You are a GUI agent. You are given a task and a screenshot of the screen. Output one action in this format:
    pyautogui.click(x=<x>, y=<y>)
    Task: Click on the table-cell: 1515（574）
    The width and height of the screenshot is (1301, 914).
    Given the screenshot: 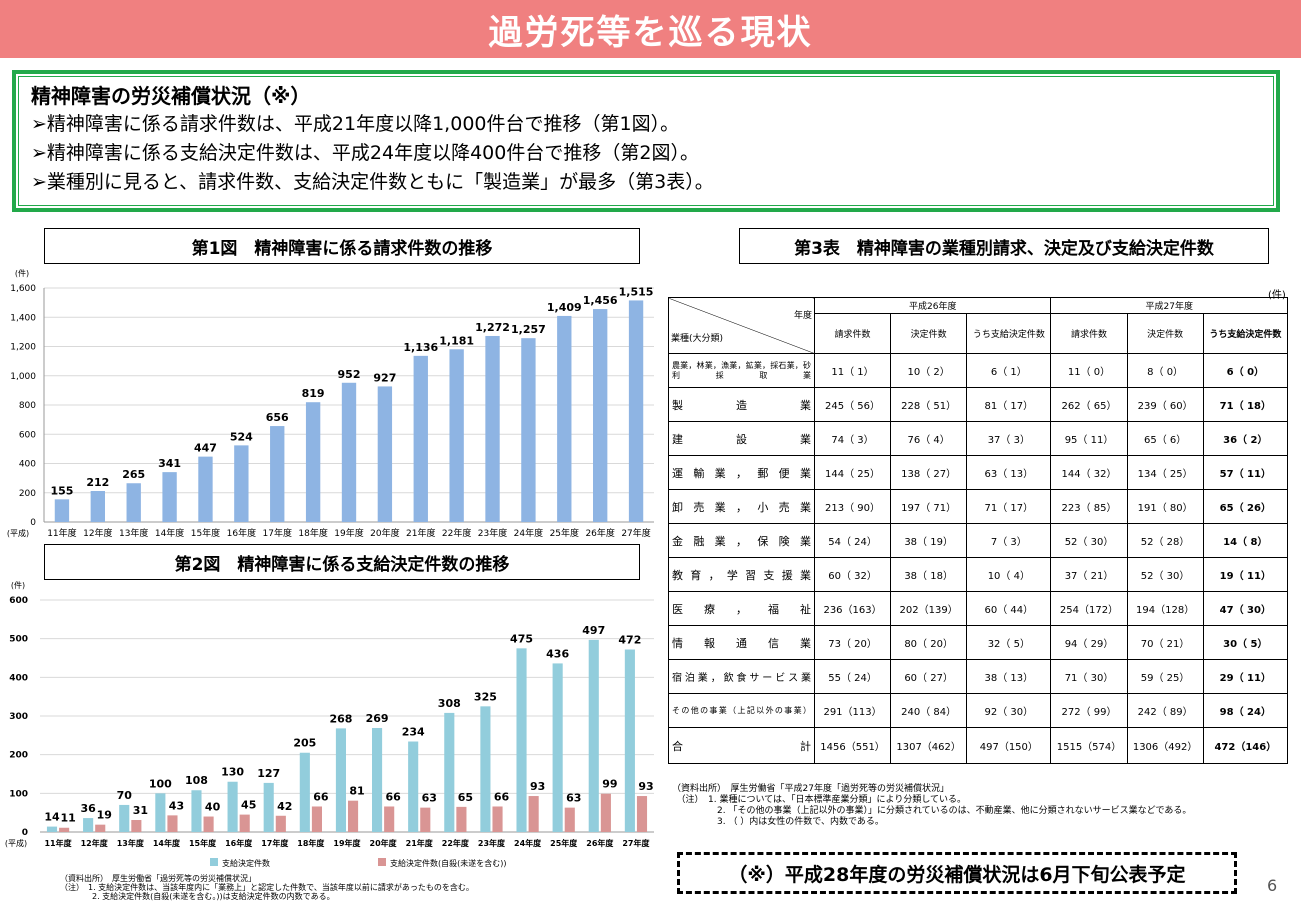 What is the action you would take?
    pyautogui.click(x=1089, y=745)
    